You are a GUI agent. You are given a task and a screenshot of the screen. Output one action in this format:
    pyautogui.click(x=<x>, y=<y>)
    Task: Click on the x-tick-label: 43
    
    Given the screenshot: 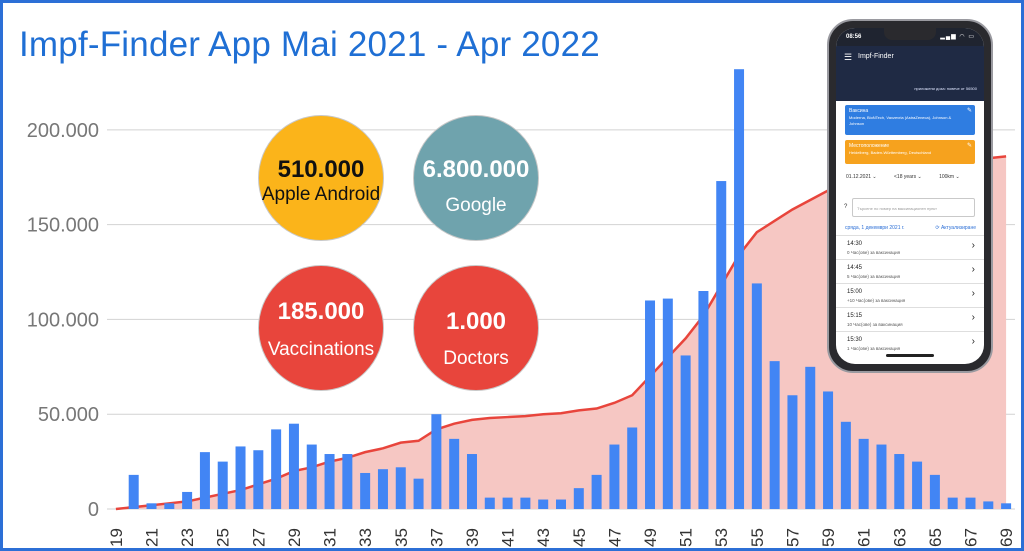 What is the action you would take?
    pyautogui.click(x=543, y=537)
    